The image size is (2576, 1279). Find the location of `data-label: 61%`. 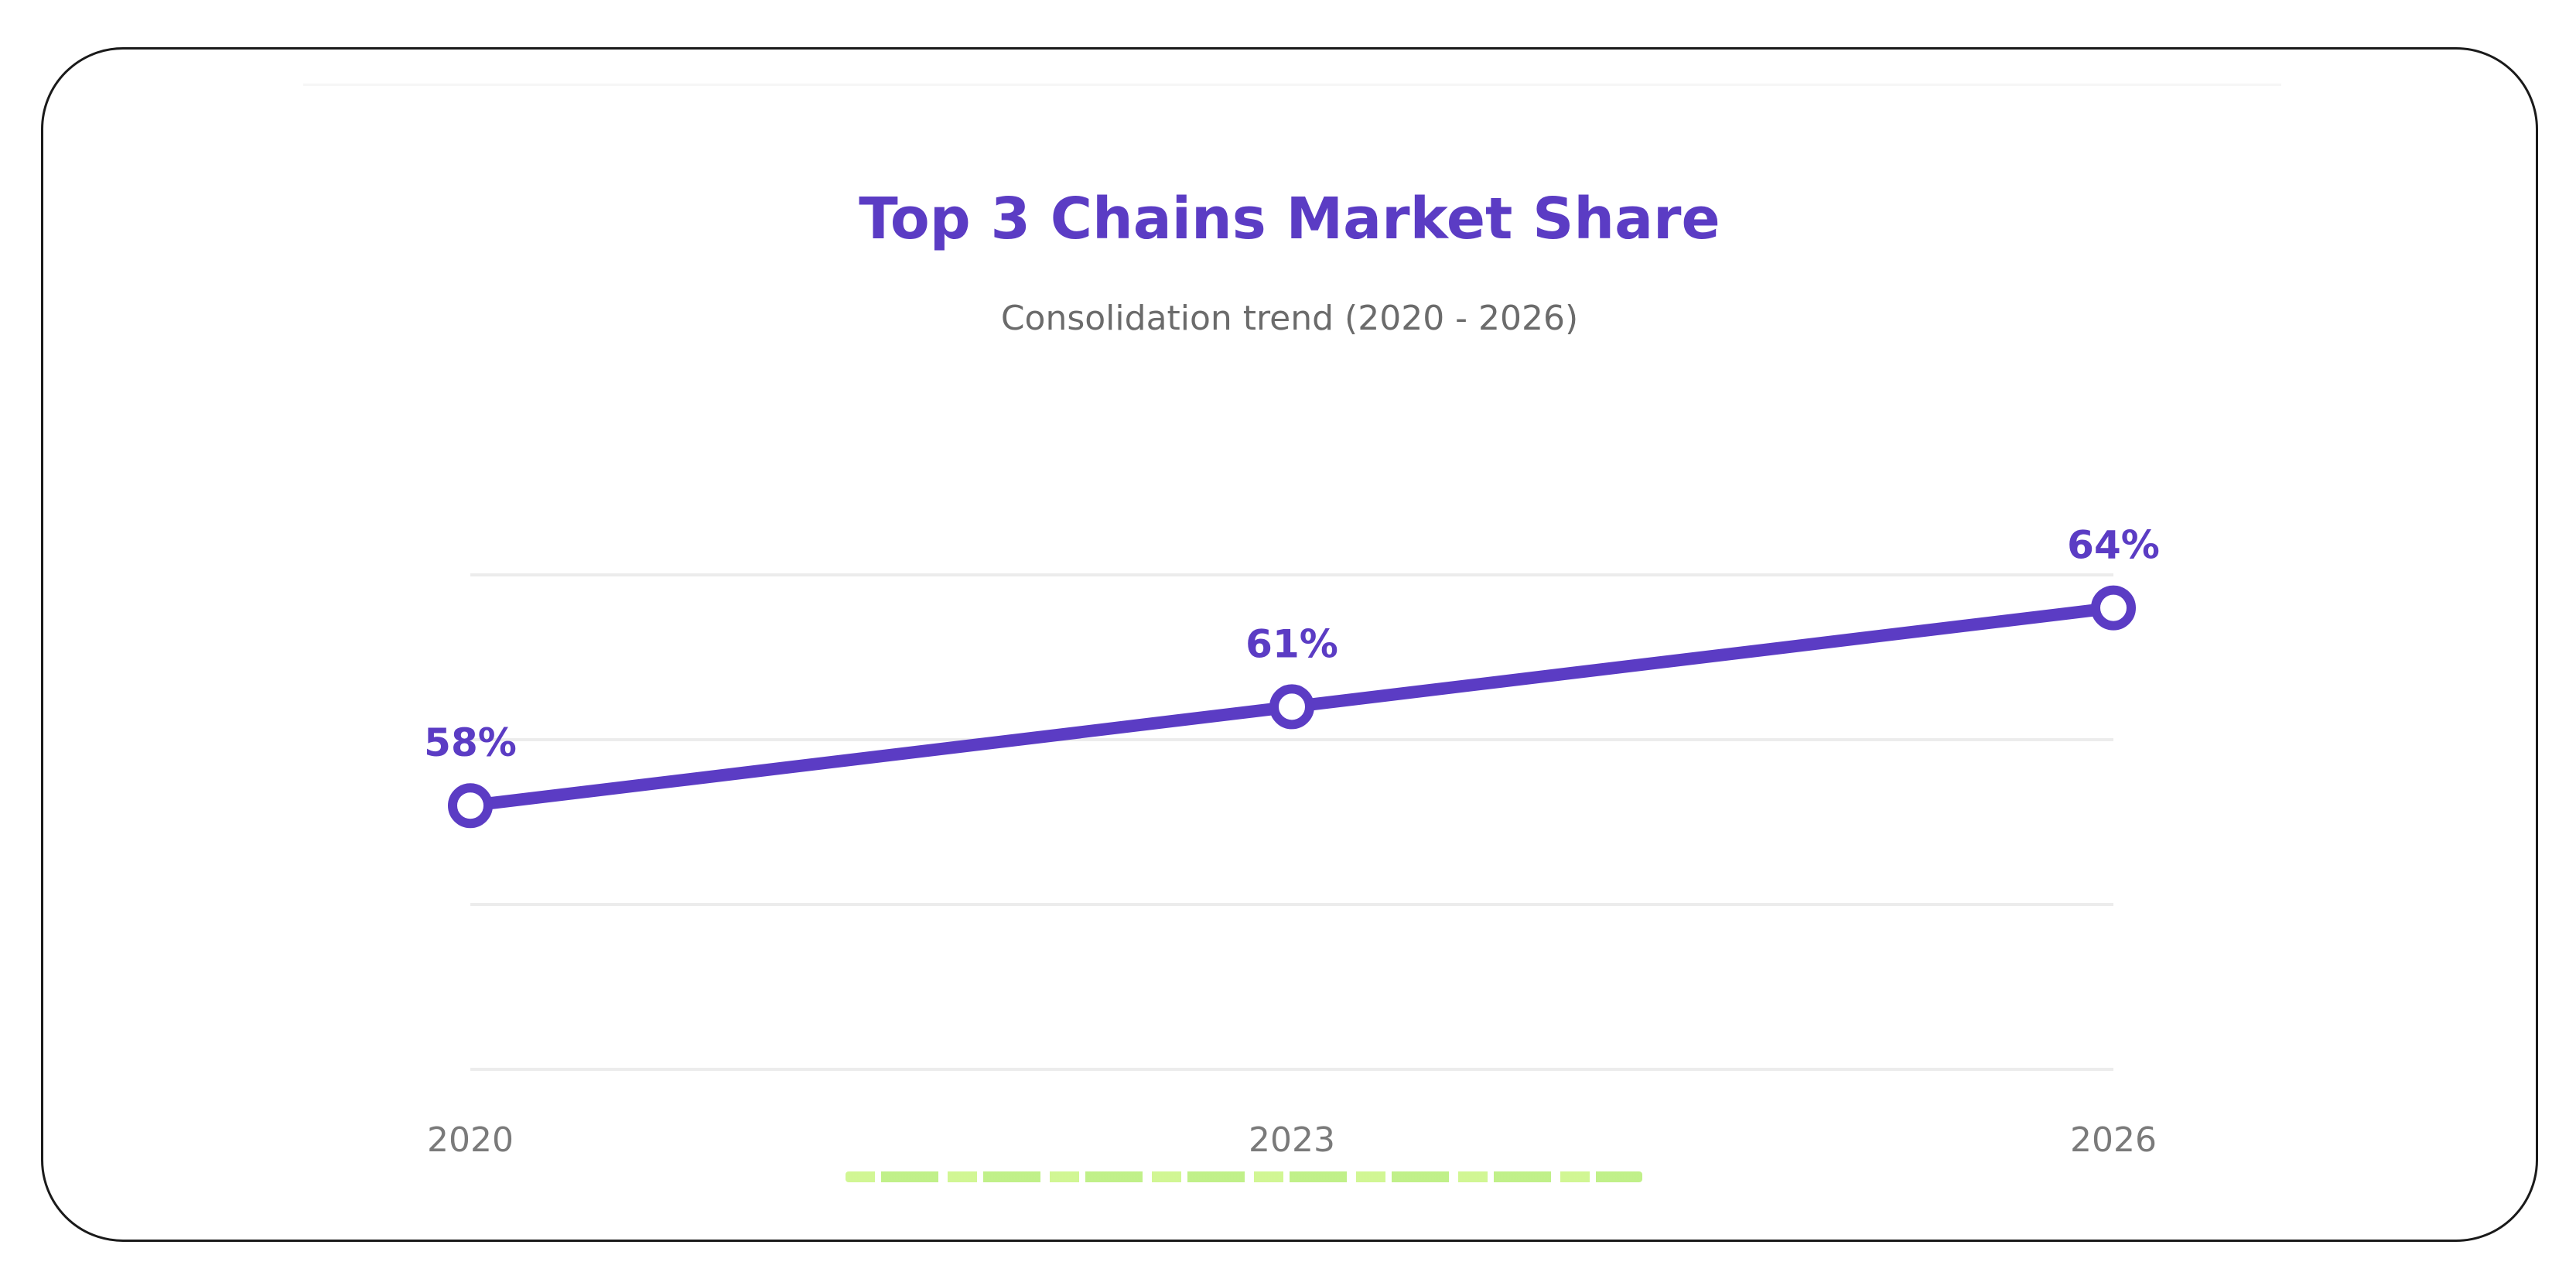

data-label: 61% is located at coordinates (1291, 643).